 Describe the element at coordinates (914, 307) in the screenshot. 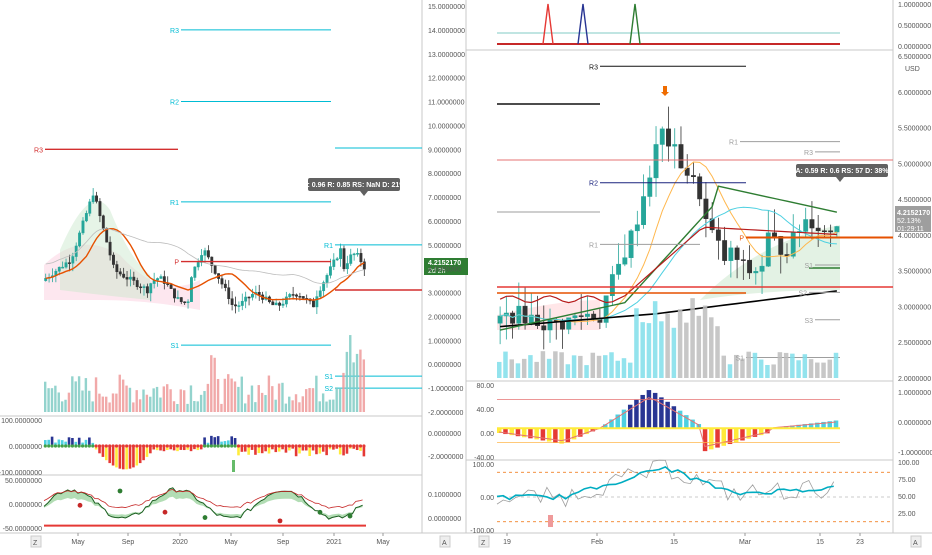

I see `y-tick-label: 3.0000000` at that location.